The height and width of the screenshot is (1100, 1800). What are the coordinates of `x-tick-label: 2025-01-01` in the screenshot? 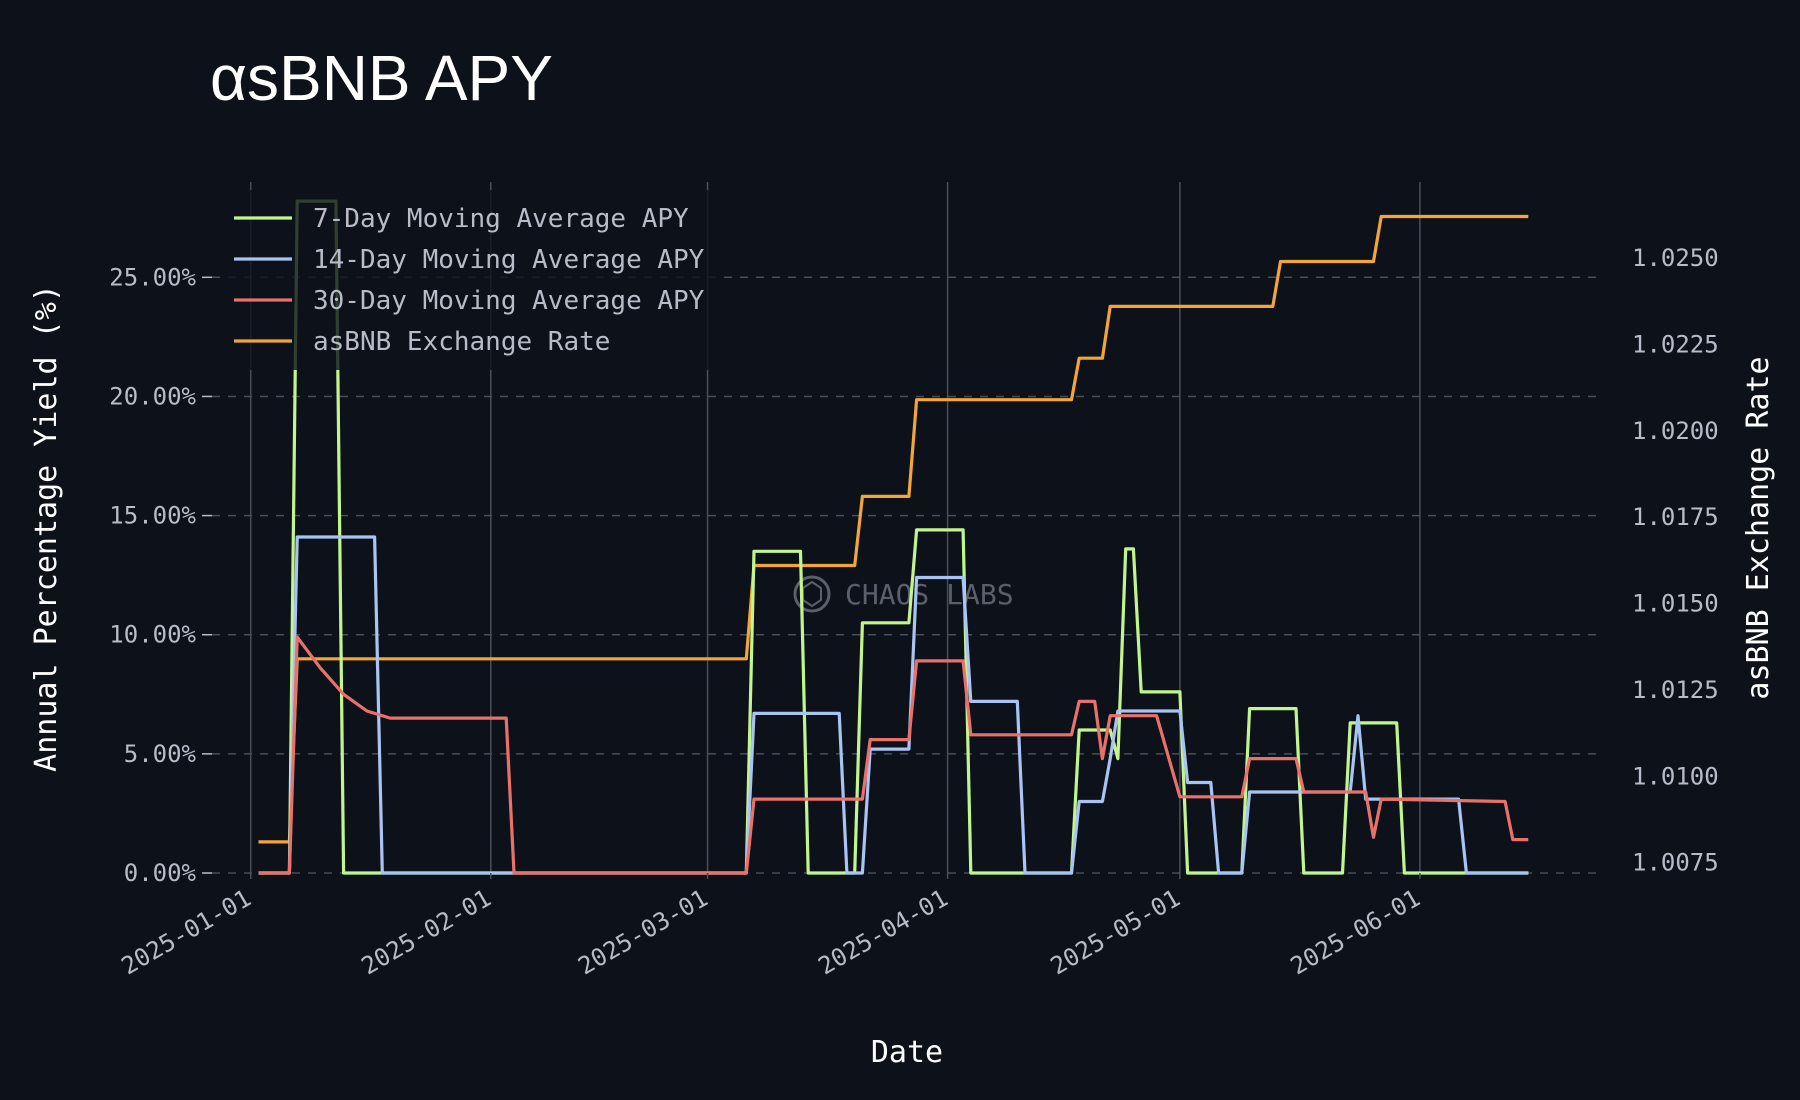 It's located at (186, 932).